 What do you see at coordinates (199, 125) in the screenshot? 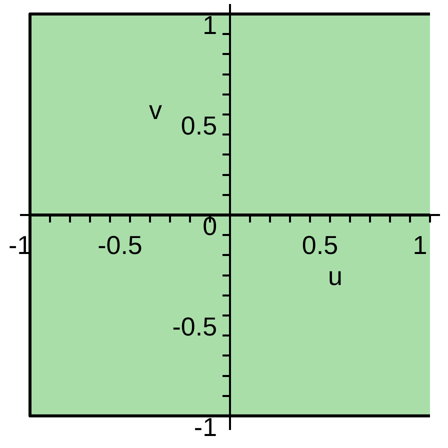
I see `y-tick-label: 0.5` at bounding box center [199, 125].